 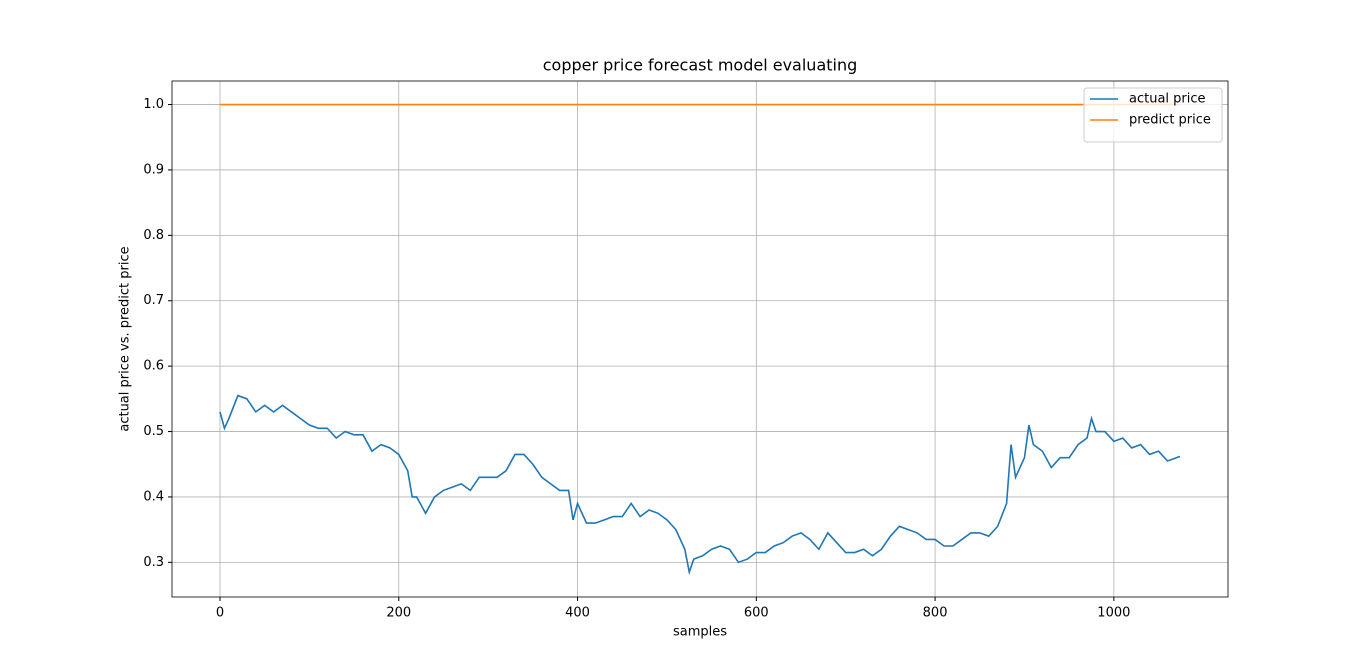 I want to click on y-tick-label: 0.9, so click(x=153, y=169).